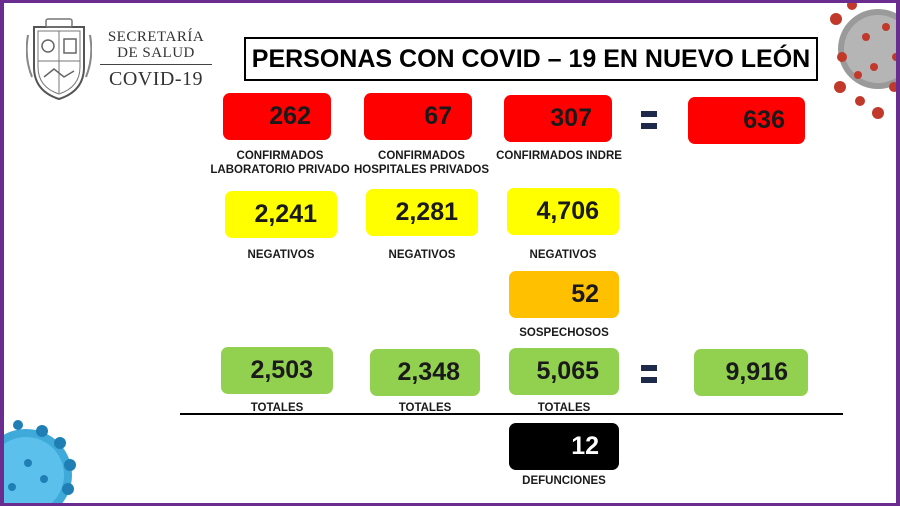  What do you see at coordinates (558, 118) in the screenshot?
I see `confirmados-indre-box: 307` at bounding box center [558, 118].